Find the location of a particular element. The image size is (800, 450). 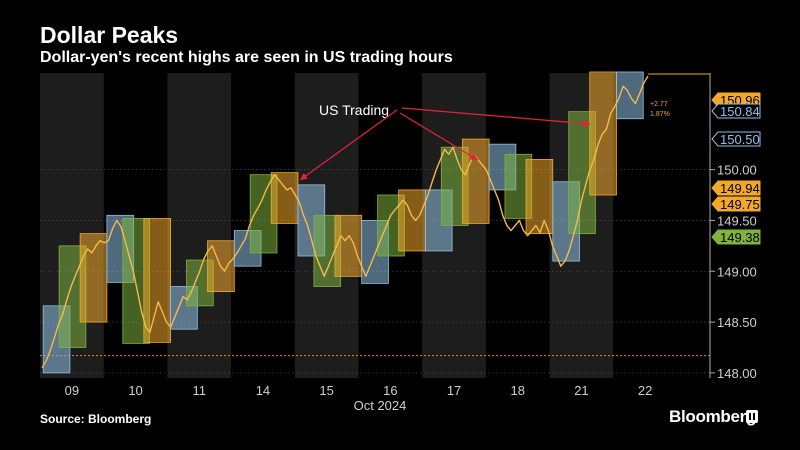

brand-wordmark: Bloomberg is located at coordinates (713, 416).